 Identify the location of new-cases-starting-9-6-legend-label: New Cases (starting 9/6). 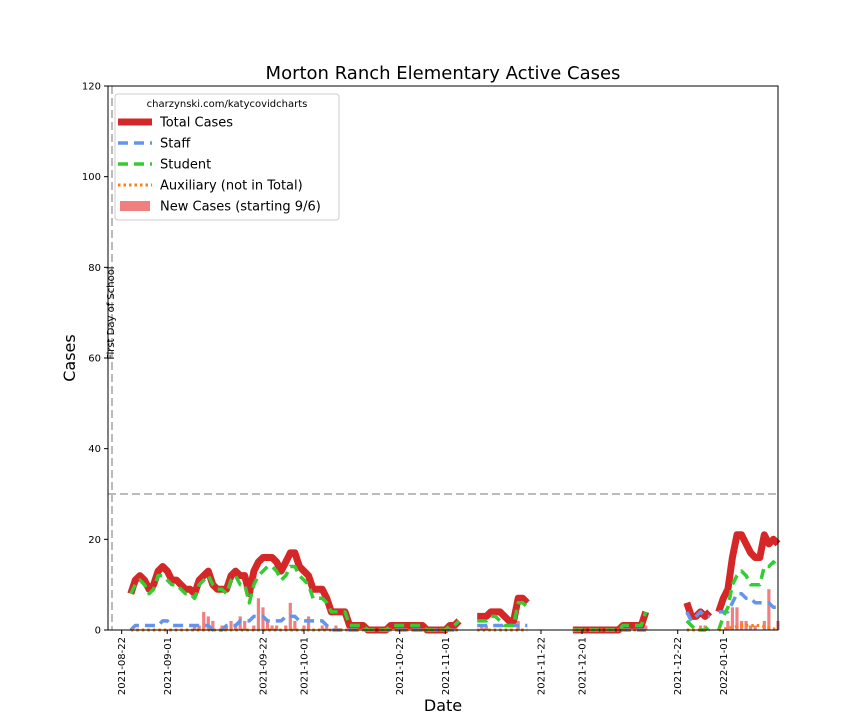
(240, 207).